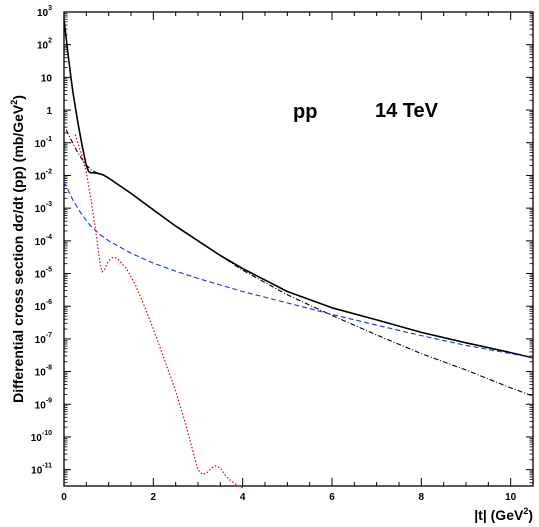 Image resolution: width=539 pixels, height=527 pixels. What do you see at coordinates (14, 102) in the screenshot?
I see `y-axis-title-sup: 2` at bounding box center [14, 102].